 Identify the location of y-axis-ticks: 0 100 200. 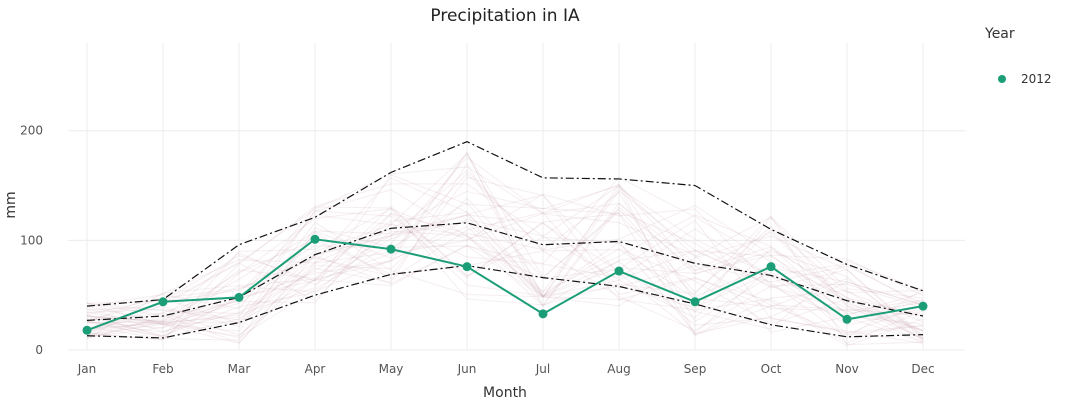
(31, 240).